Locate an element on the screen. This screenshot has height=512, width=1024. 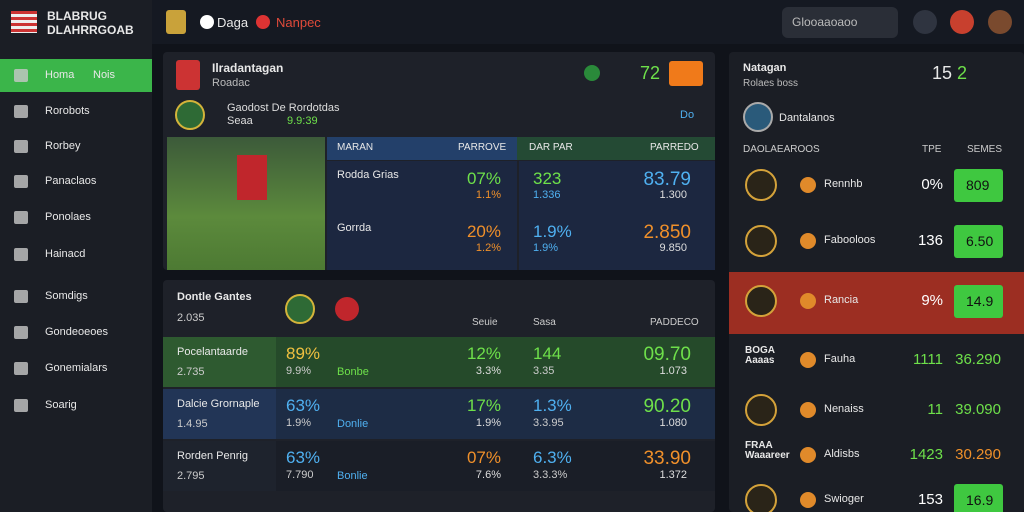
odd: 6.50 is located at coordinates (980, 241).